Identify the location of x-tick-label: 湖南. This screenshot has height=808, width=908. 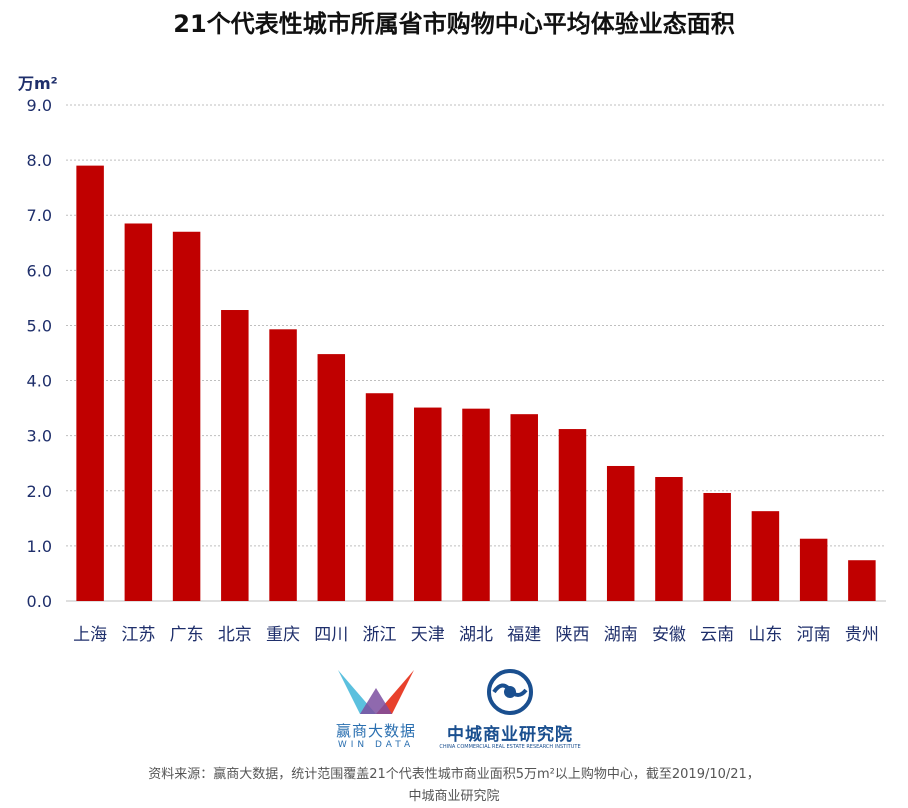
(621, 635).